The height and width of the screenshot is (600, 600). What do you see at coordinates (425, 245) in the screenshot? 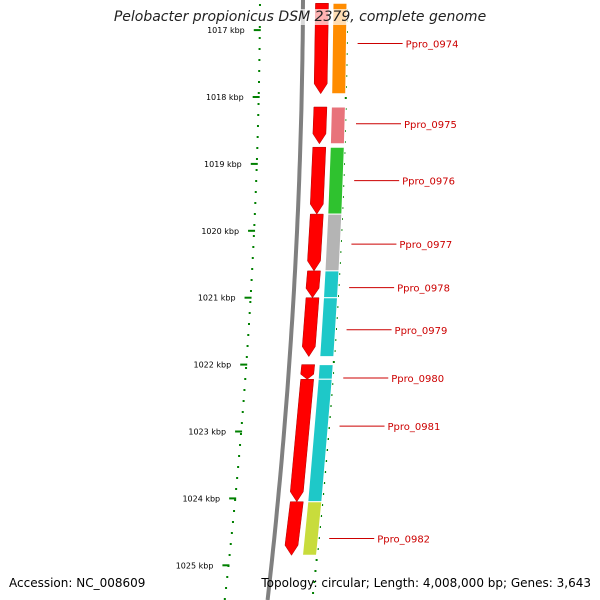
I see `gene-label: Ppro_0977` at bounding box center [425, 245].